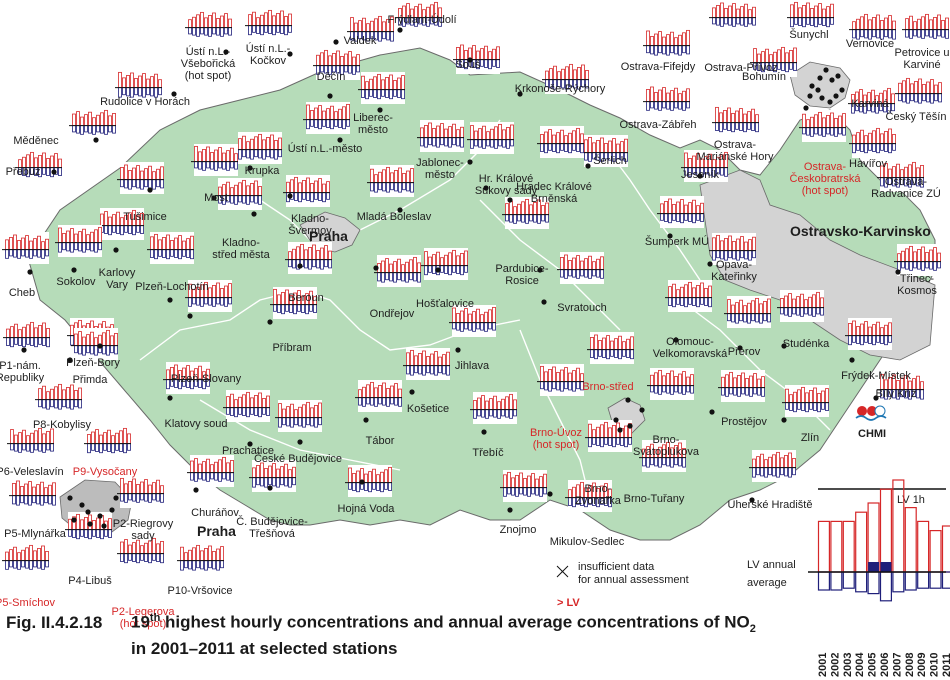  I want to click on ostrava-inset-area, so click(820, 85).